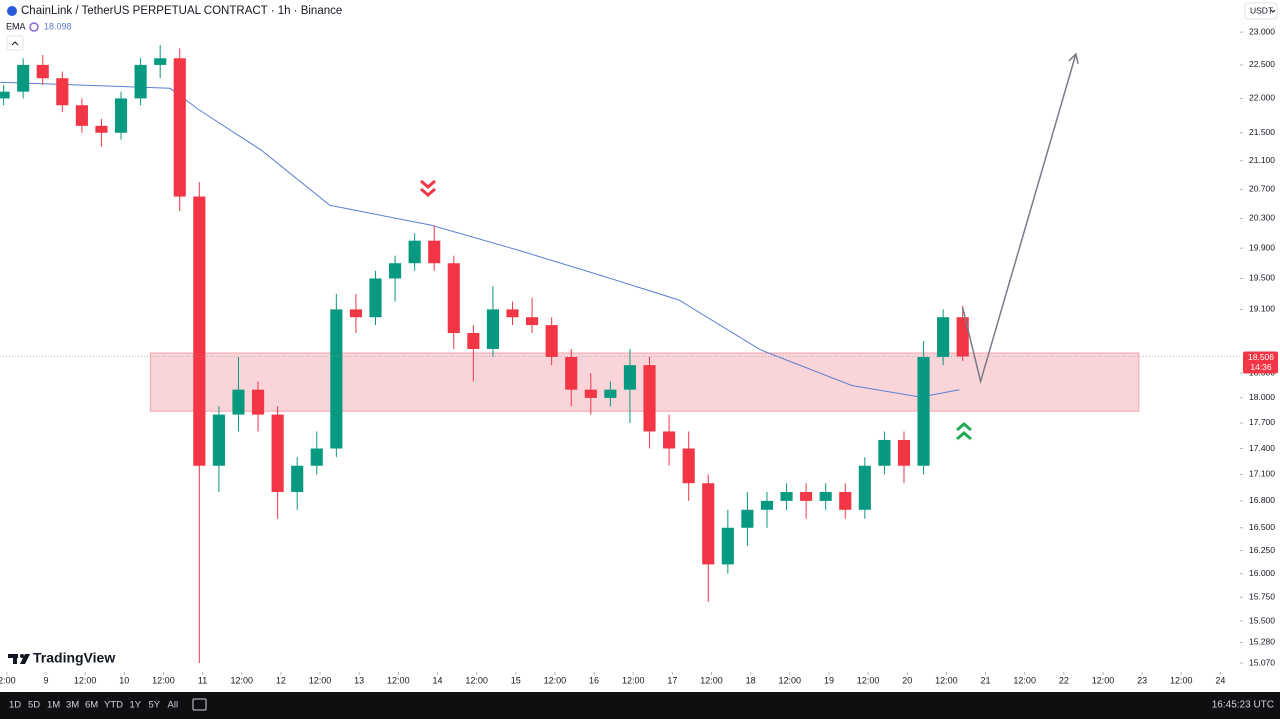  Describe the element at coordinates (672, 680) in the screenshot. I see `x-tick-label: 17` at that location.